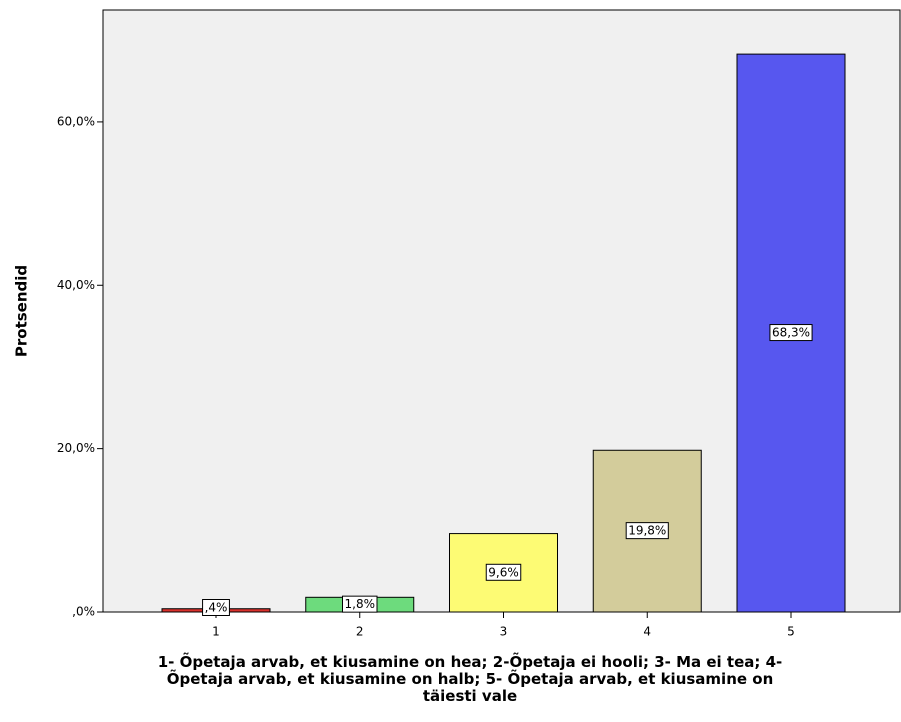 Image resolution: width=901 pixels, height=722 pixels. Describe the element at coordinates (76, 285) in the screenshot. I see `y-tick-label: 40,0%` at that location.